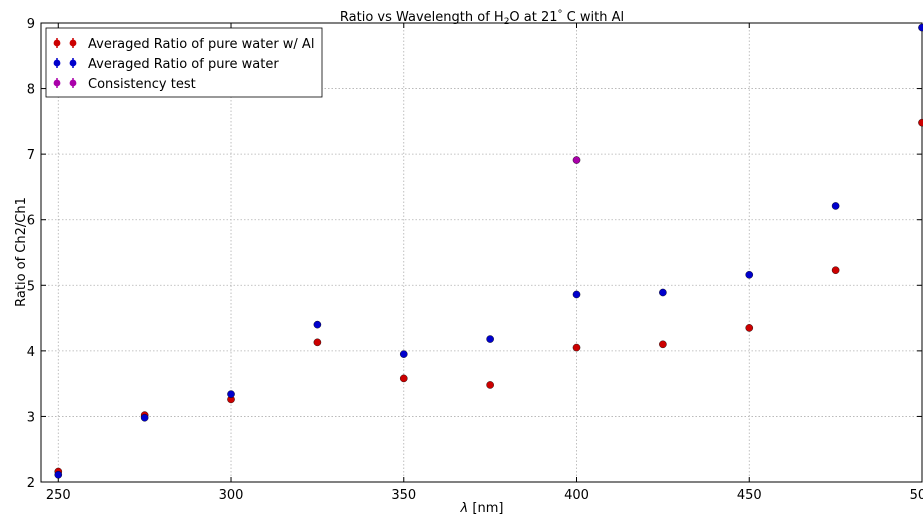  What do you see at coordinates (422, 17) in the screenshot?
I see `chart-title-part-1: Ratio vs Wavelength of H` at bounding box center [422, 17].